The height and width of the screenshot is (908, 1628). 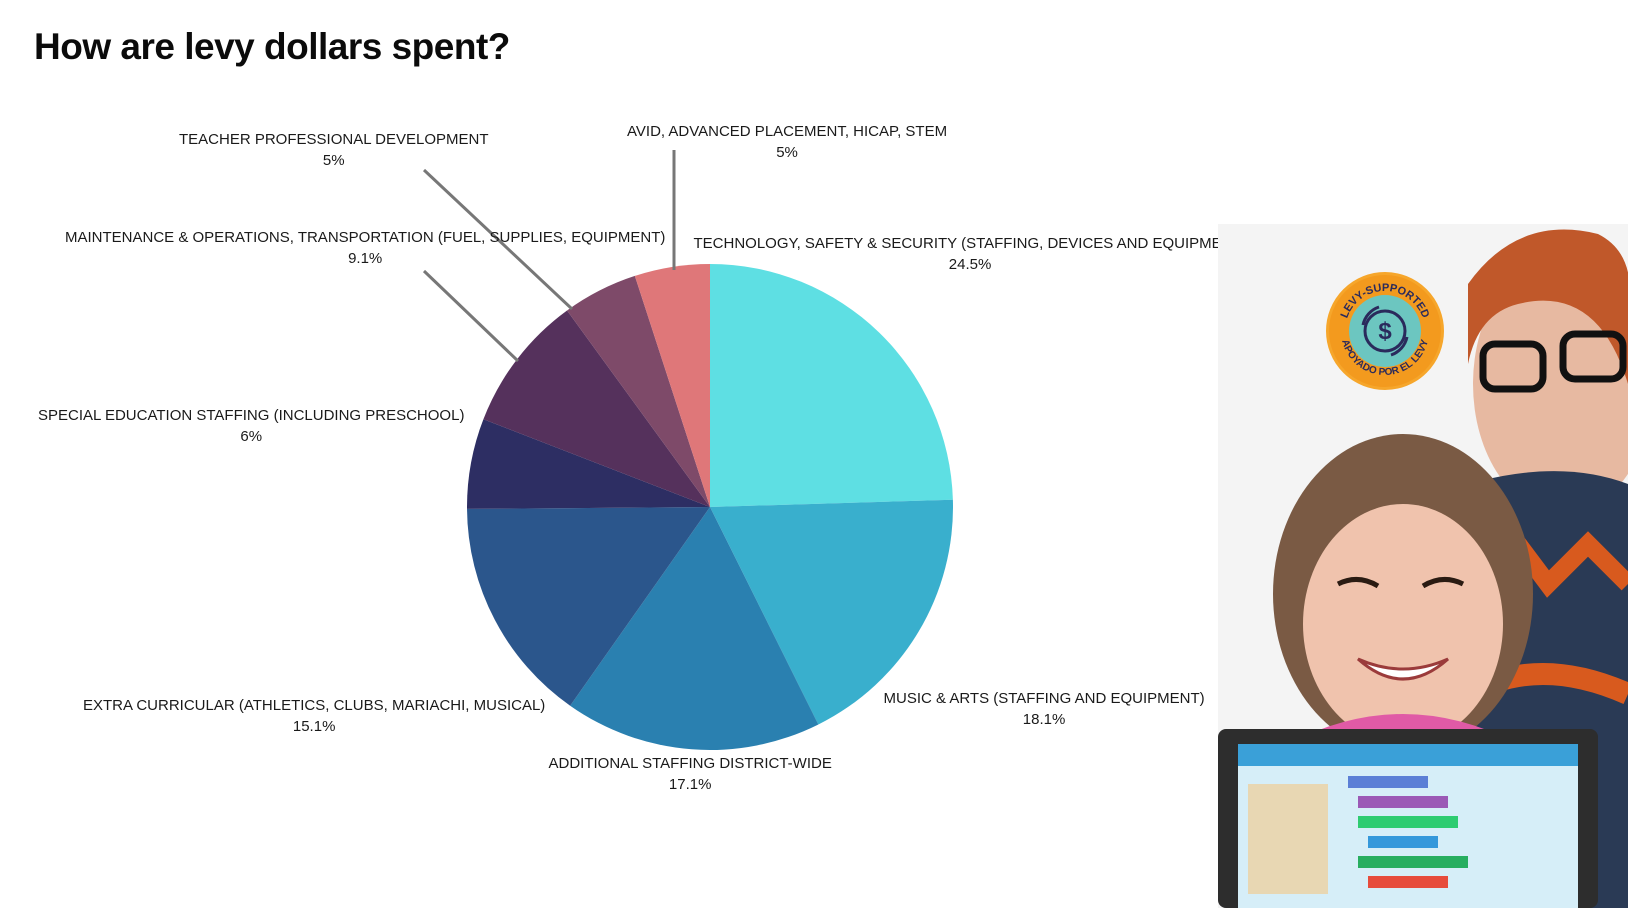 I want to click on slice-label: AVID, ADVANCED PLACEMENT, HICAP, STEM 5%, so click(x=787, y=142).